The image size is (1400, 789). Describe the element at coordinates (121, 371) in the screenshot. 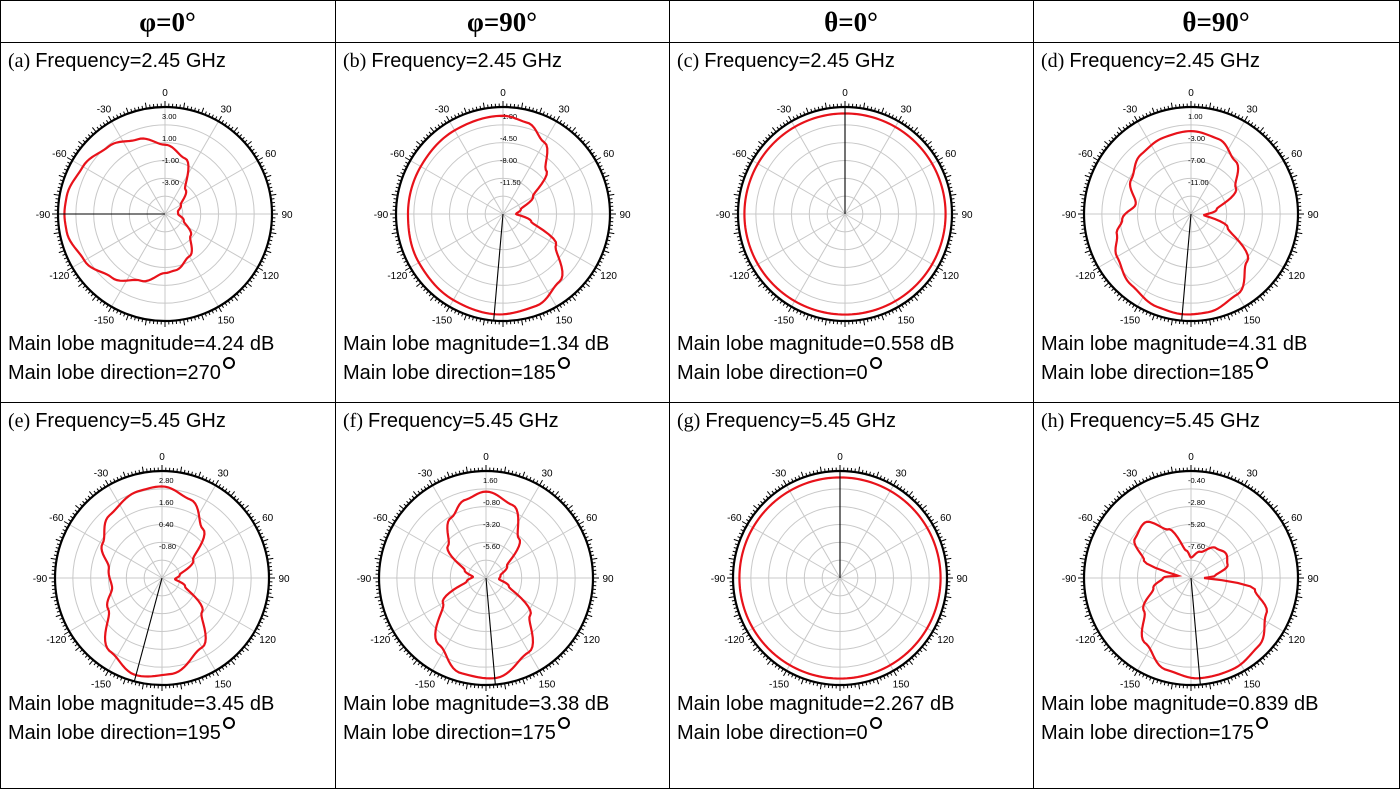

I see `main-lobe-direction: Main lobe direction=270` at that location.